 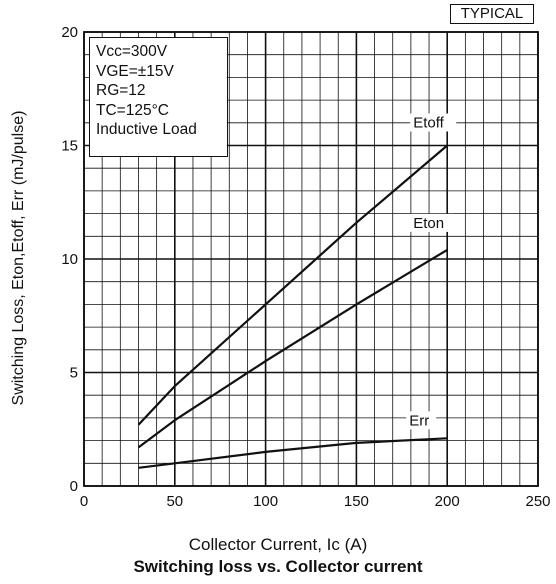 What do you see at coordinates (74, 486) in the screenshot?
I see `y-tick-label: 0` at bounding box center [74, 486].